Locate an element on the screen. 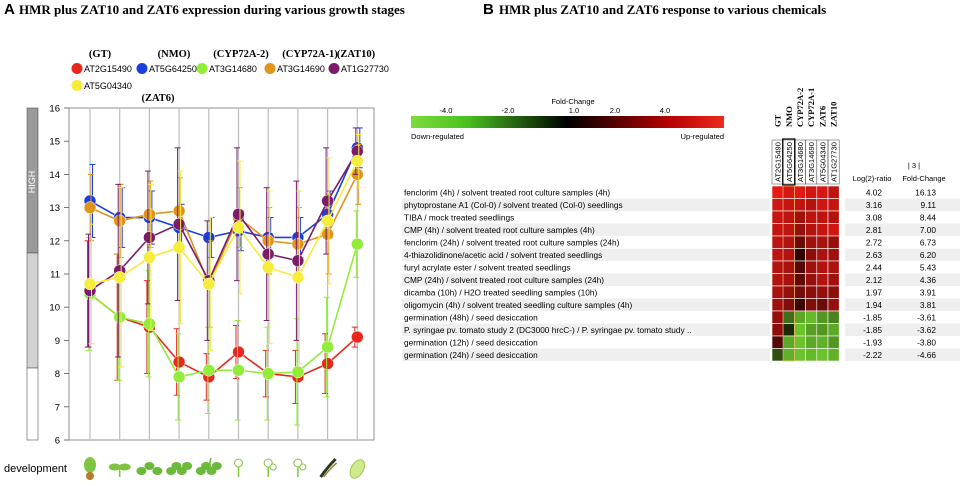 The image size is (964, 486). scale-tick-label: 4.0 is located at coordinates (665, 110).